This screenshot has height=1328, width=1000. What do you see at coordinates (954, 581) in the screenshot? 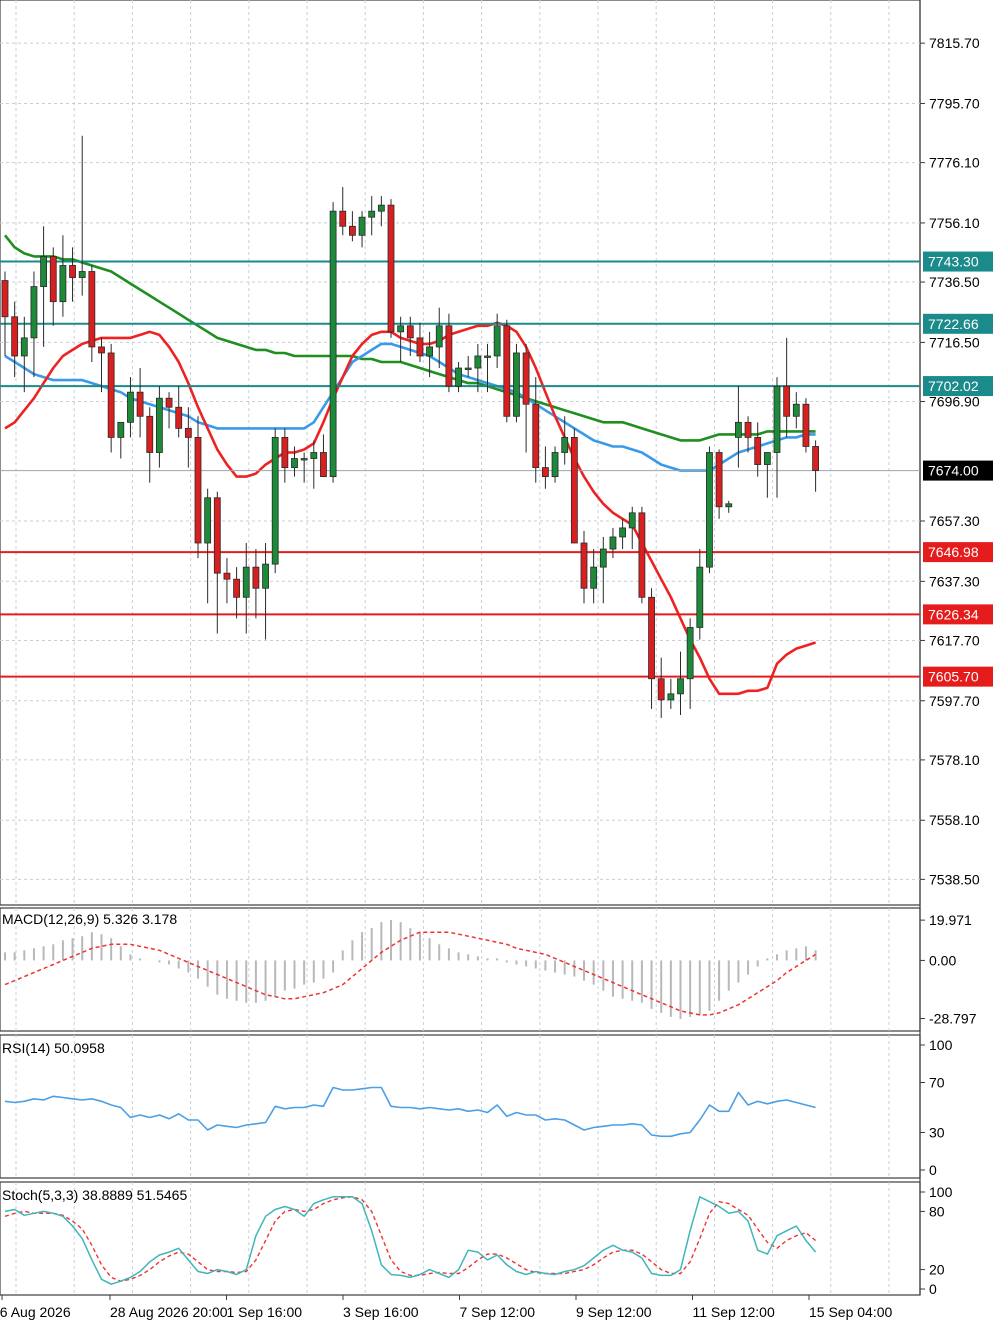
I see `price-tick-label: 7637.30` at bounding box center [954, 581].